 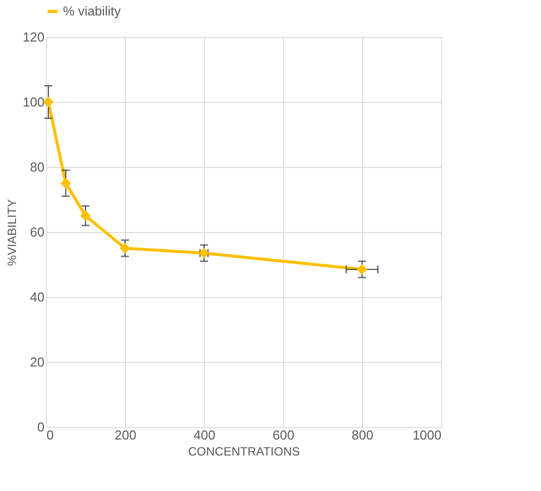 What do you see at coordinates (33, 37) in the screenshot?
I see `y-tick-label: 120` at bounding box center [33, 37].